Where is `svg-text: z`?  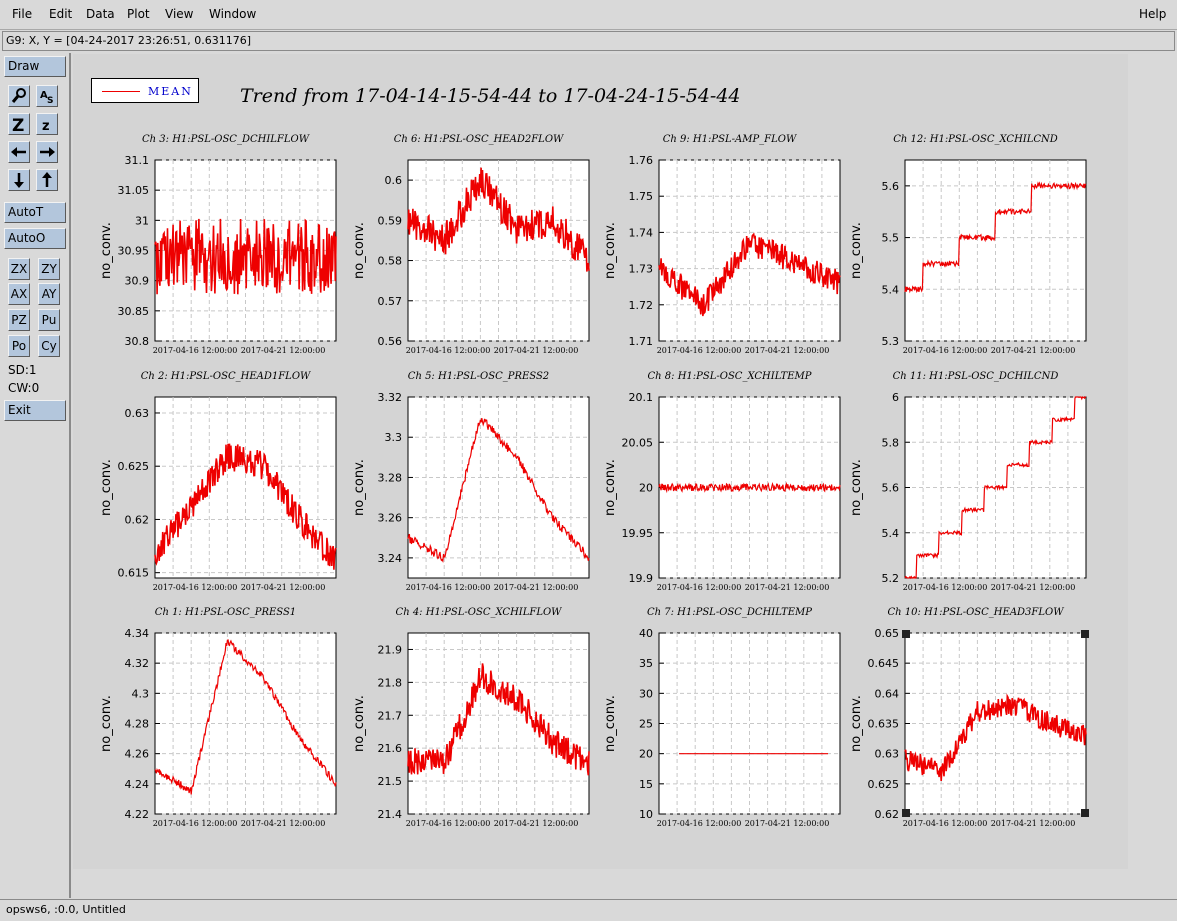
svg-text: z is located at coordinates (46, 126).